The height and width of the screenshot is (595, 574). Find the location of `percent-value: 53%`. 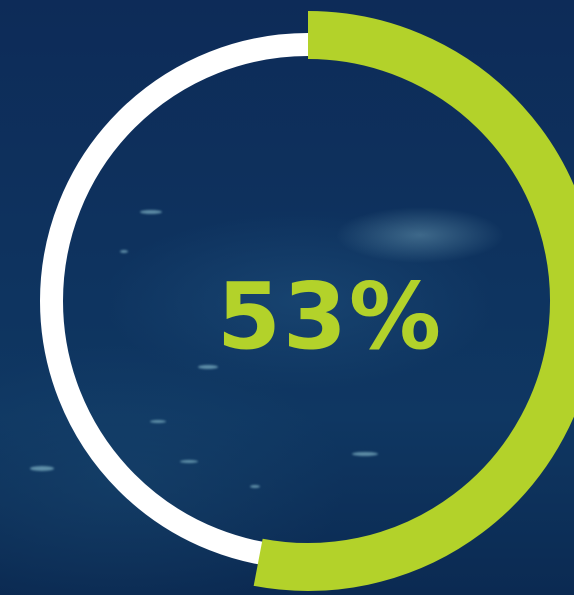

percent-value: 53% is located at coordinates (330, 316).